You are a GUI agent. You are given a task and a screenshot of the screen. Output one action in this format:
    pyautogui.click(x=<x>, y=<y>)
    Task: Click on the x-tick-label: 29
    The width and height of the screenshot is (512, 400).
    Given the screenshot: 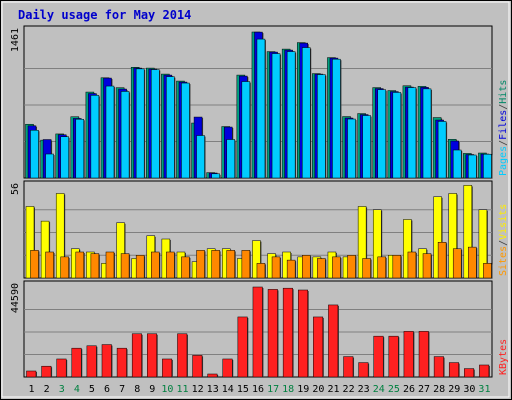 What is the action you would take?
    pyautogui.click(x=454, y=389)
    